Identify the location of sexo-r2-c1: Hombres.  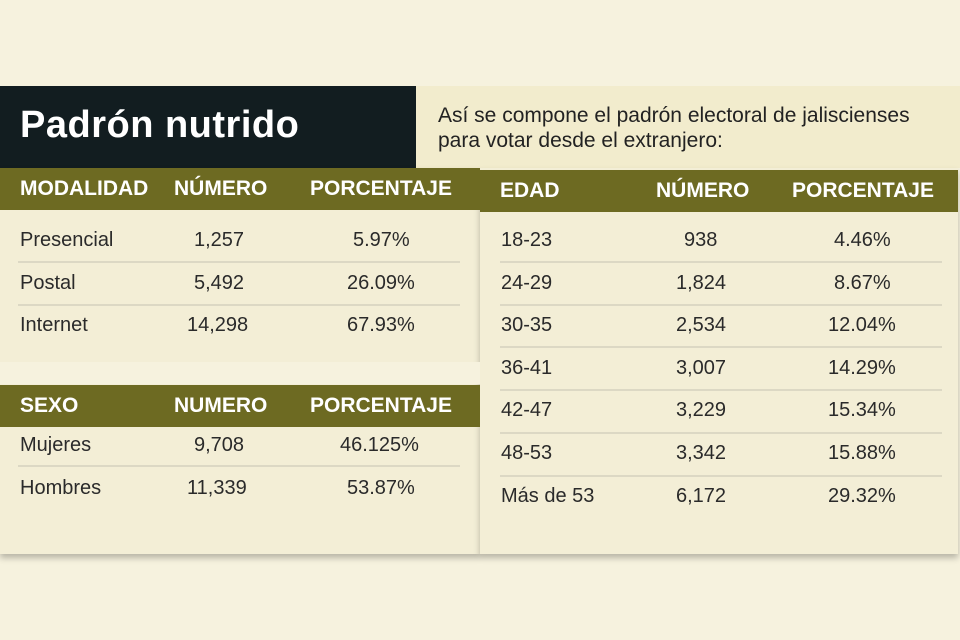
(61, 488).